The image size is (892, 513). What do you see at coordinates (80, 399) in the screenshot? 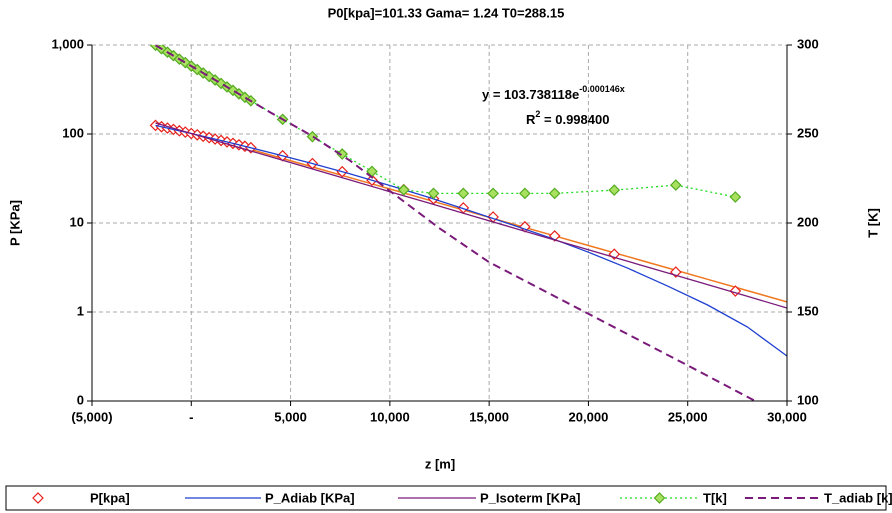
I see `y-tick-label: 0` at bounding box center [80, 399].